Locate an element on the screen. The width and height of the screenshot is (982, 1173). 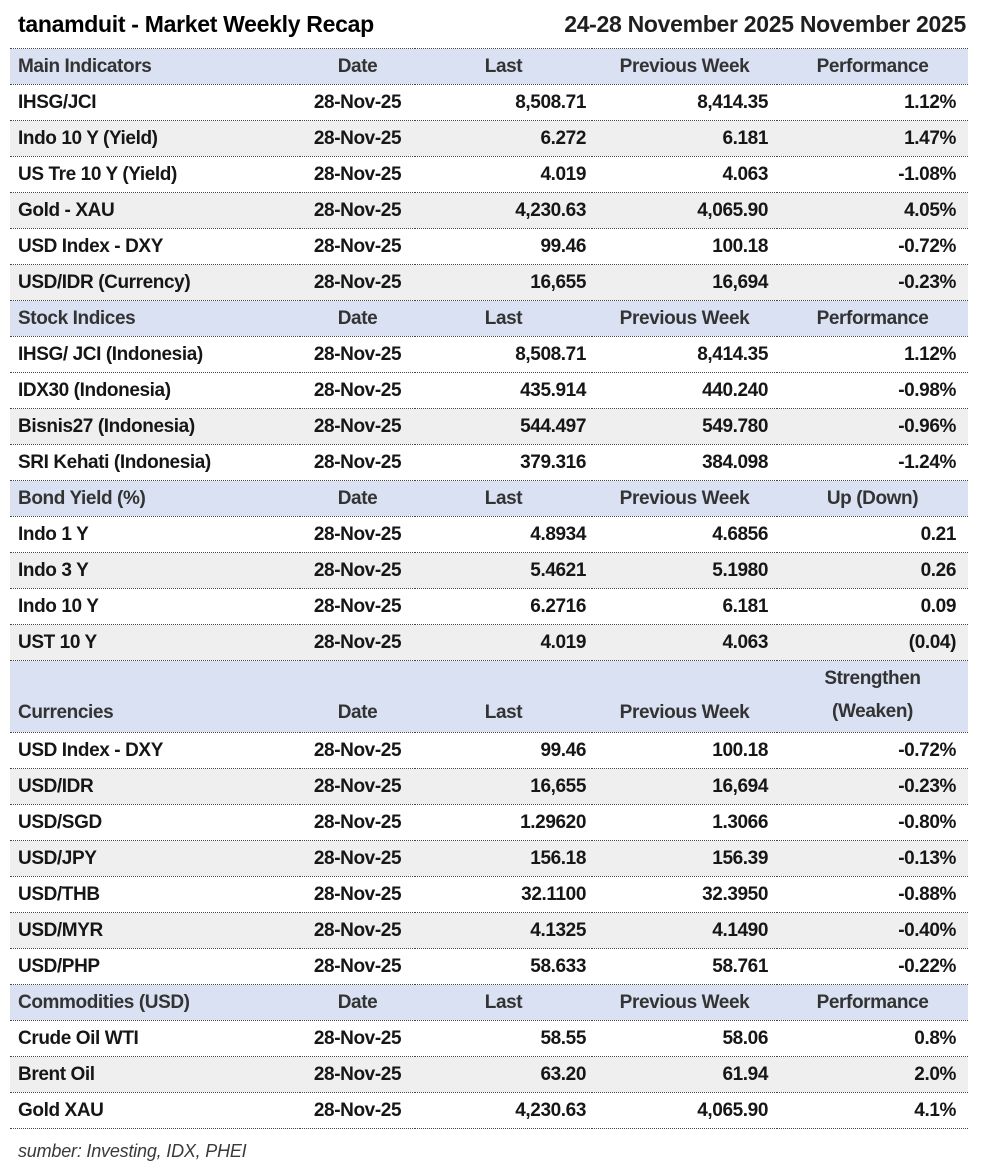
column-header-strengthen: Strengthen is located at coordinates (872, 678).